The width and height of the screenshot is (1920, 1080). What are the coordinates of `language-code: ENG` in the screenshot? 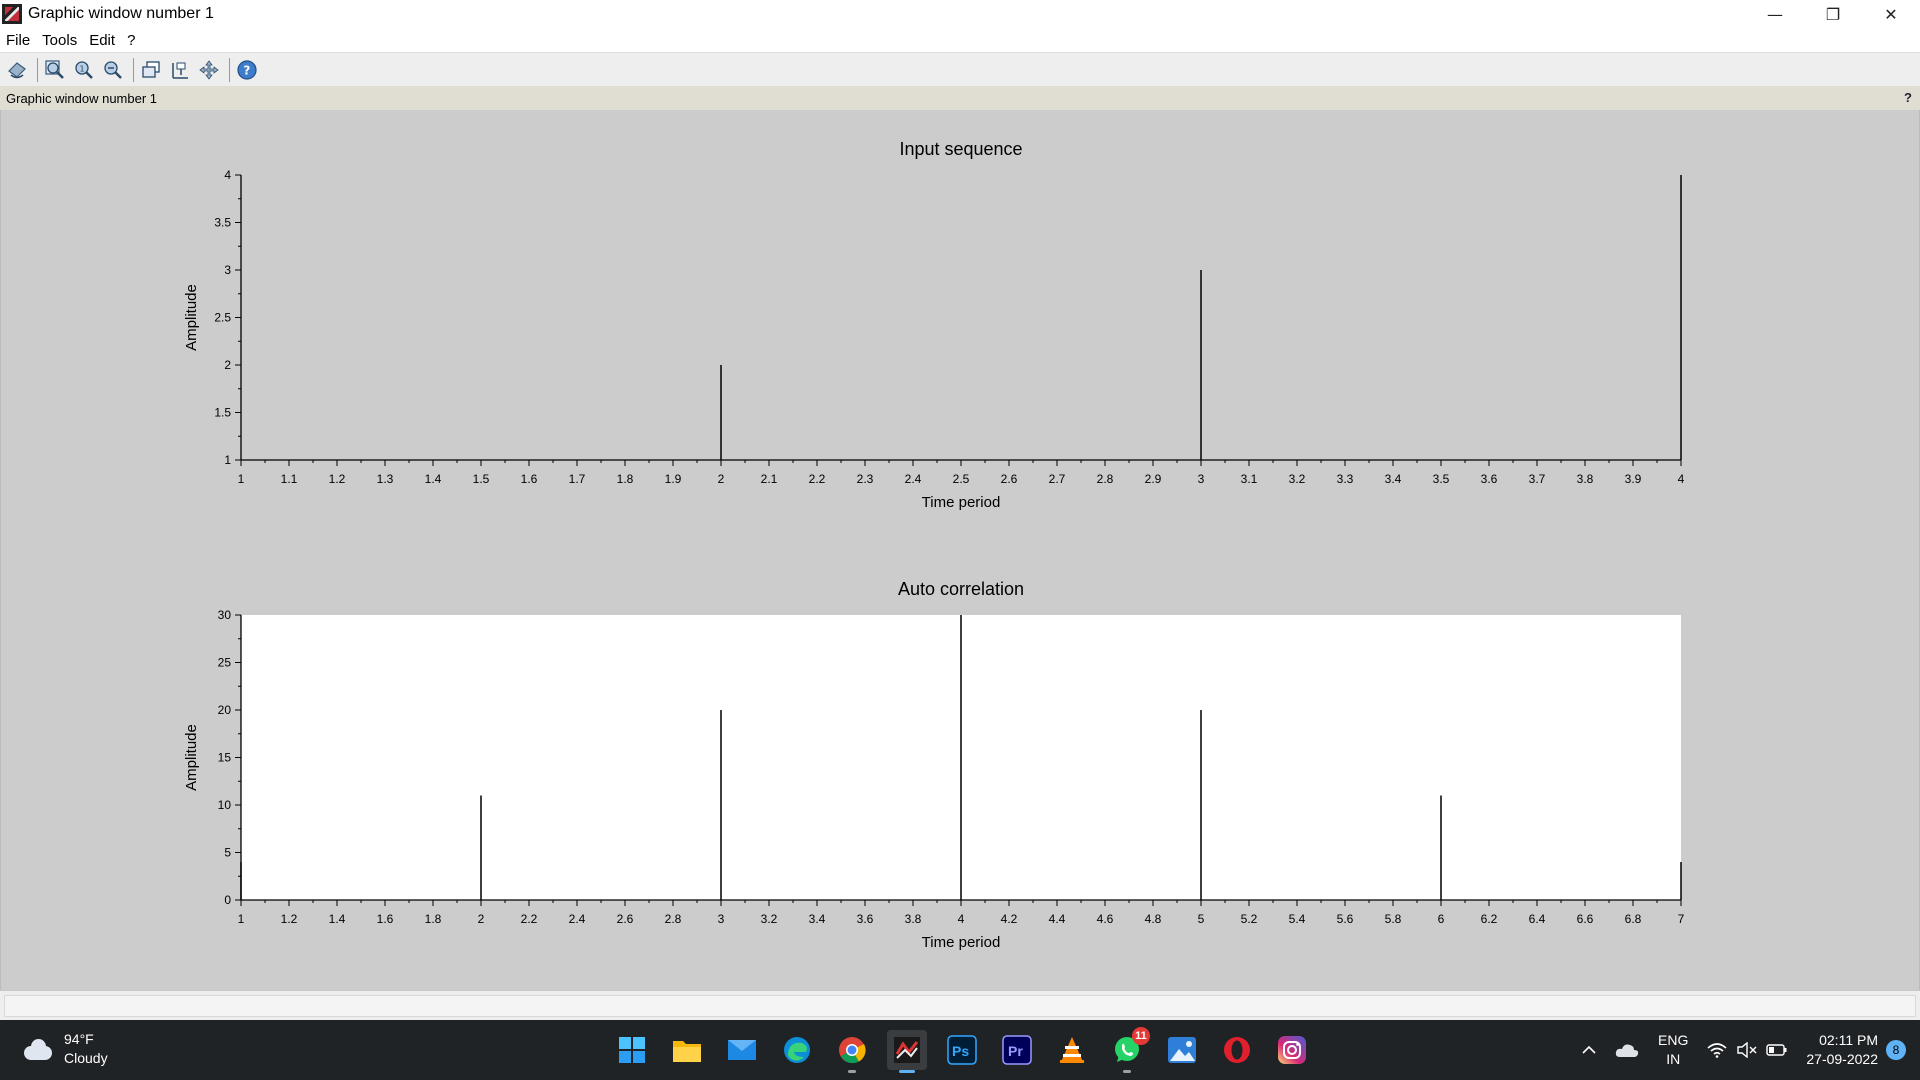 It's located at (1673, 1040).